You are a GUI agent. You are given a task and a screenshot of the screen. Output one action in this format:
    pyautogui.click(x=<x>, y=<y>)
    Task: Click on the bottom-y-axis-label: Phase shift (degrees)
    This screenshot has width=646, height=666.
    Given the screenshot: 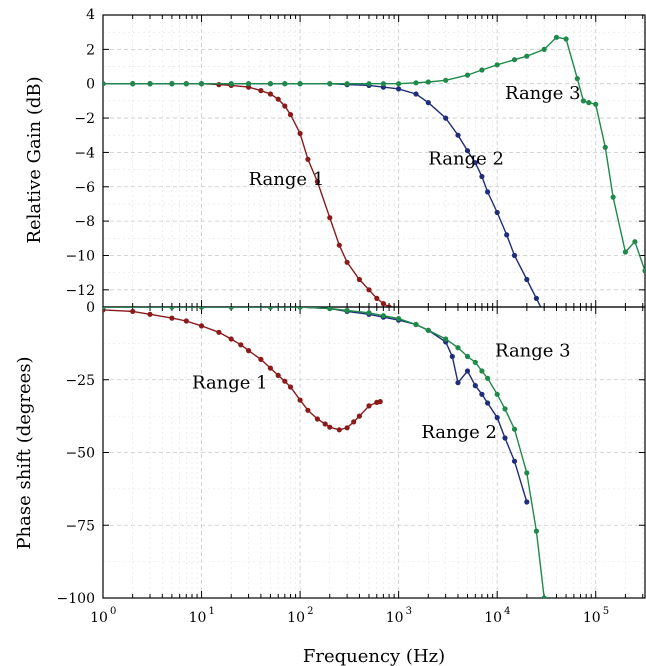 What is the action you would take?
    pyautogui.click(x=24, y=452)
    